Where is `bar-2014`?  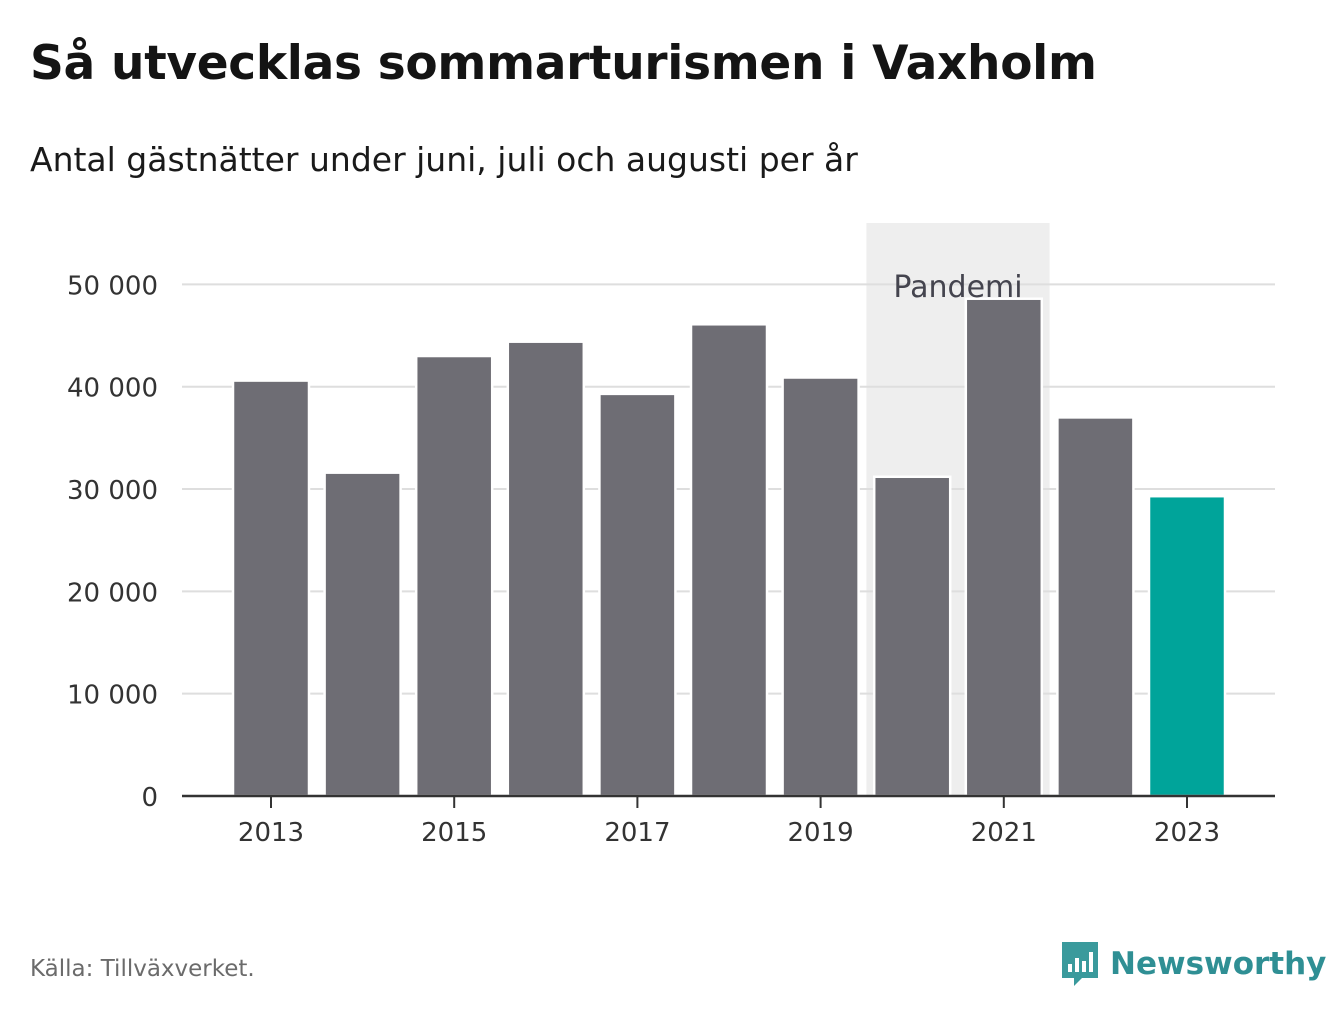 bar-2014 is located at coordinates (362, 634).